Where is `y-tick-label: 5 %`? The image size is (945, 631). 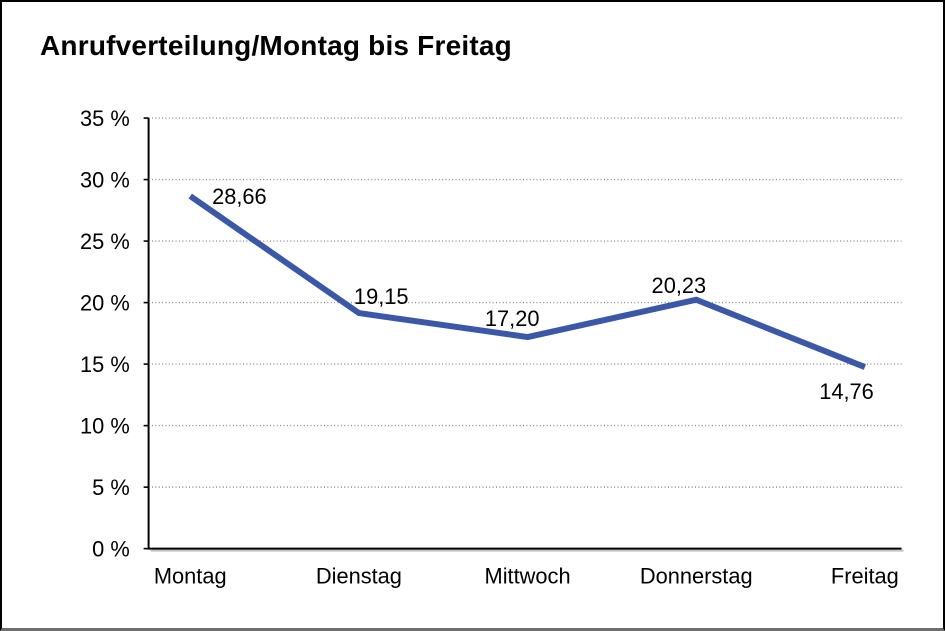
y-tick-label: 5 % is located at coordinates (111, 487).